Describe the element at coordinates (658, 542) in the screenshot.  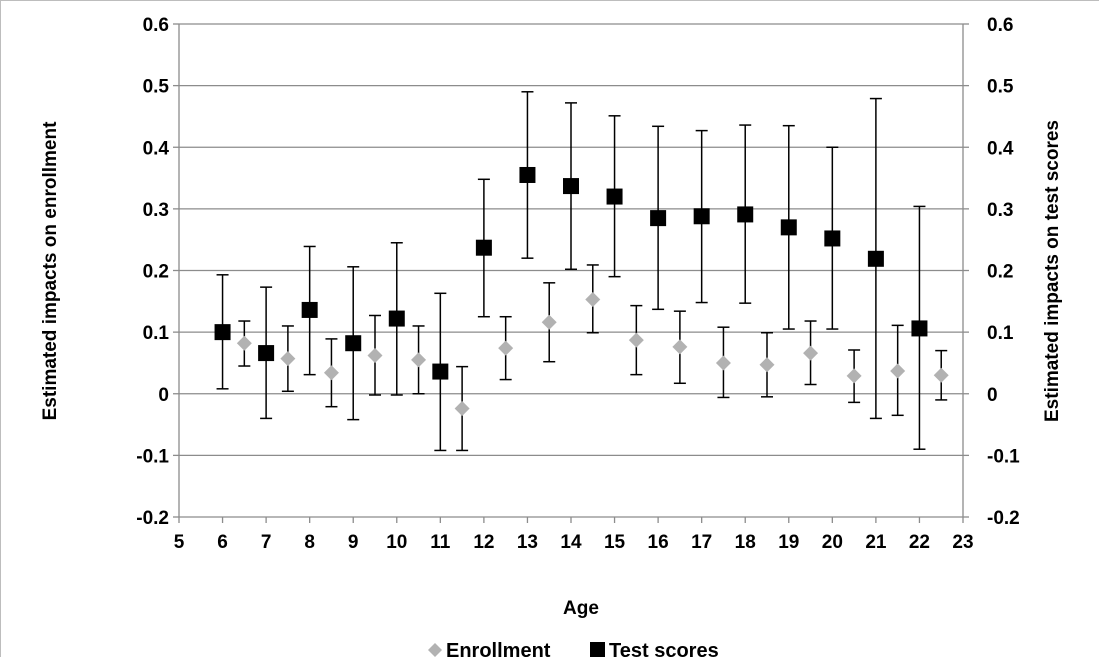
I see `x-tick-label: 16` at that location.